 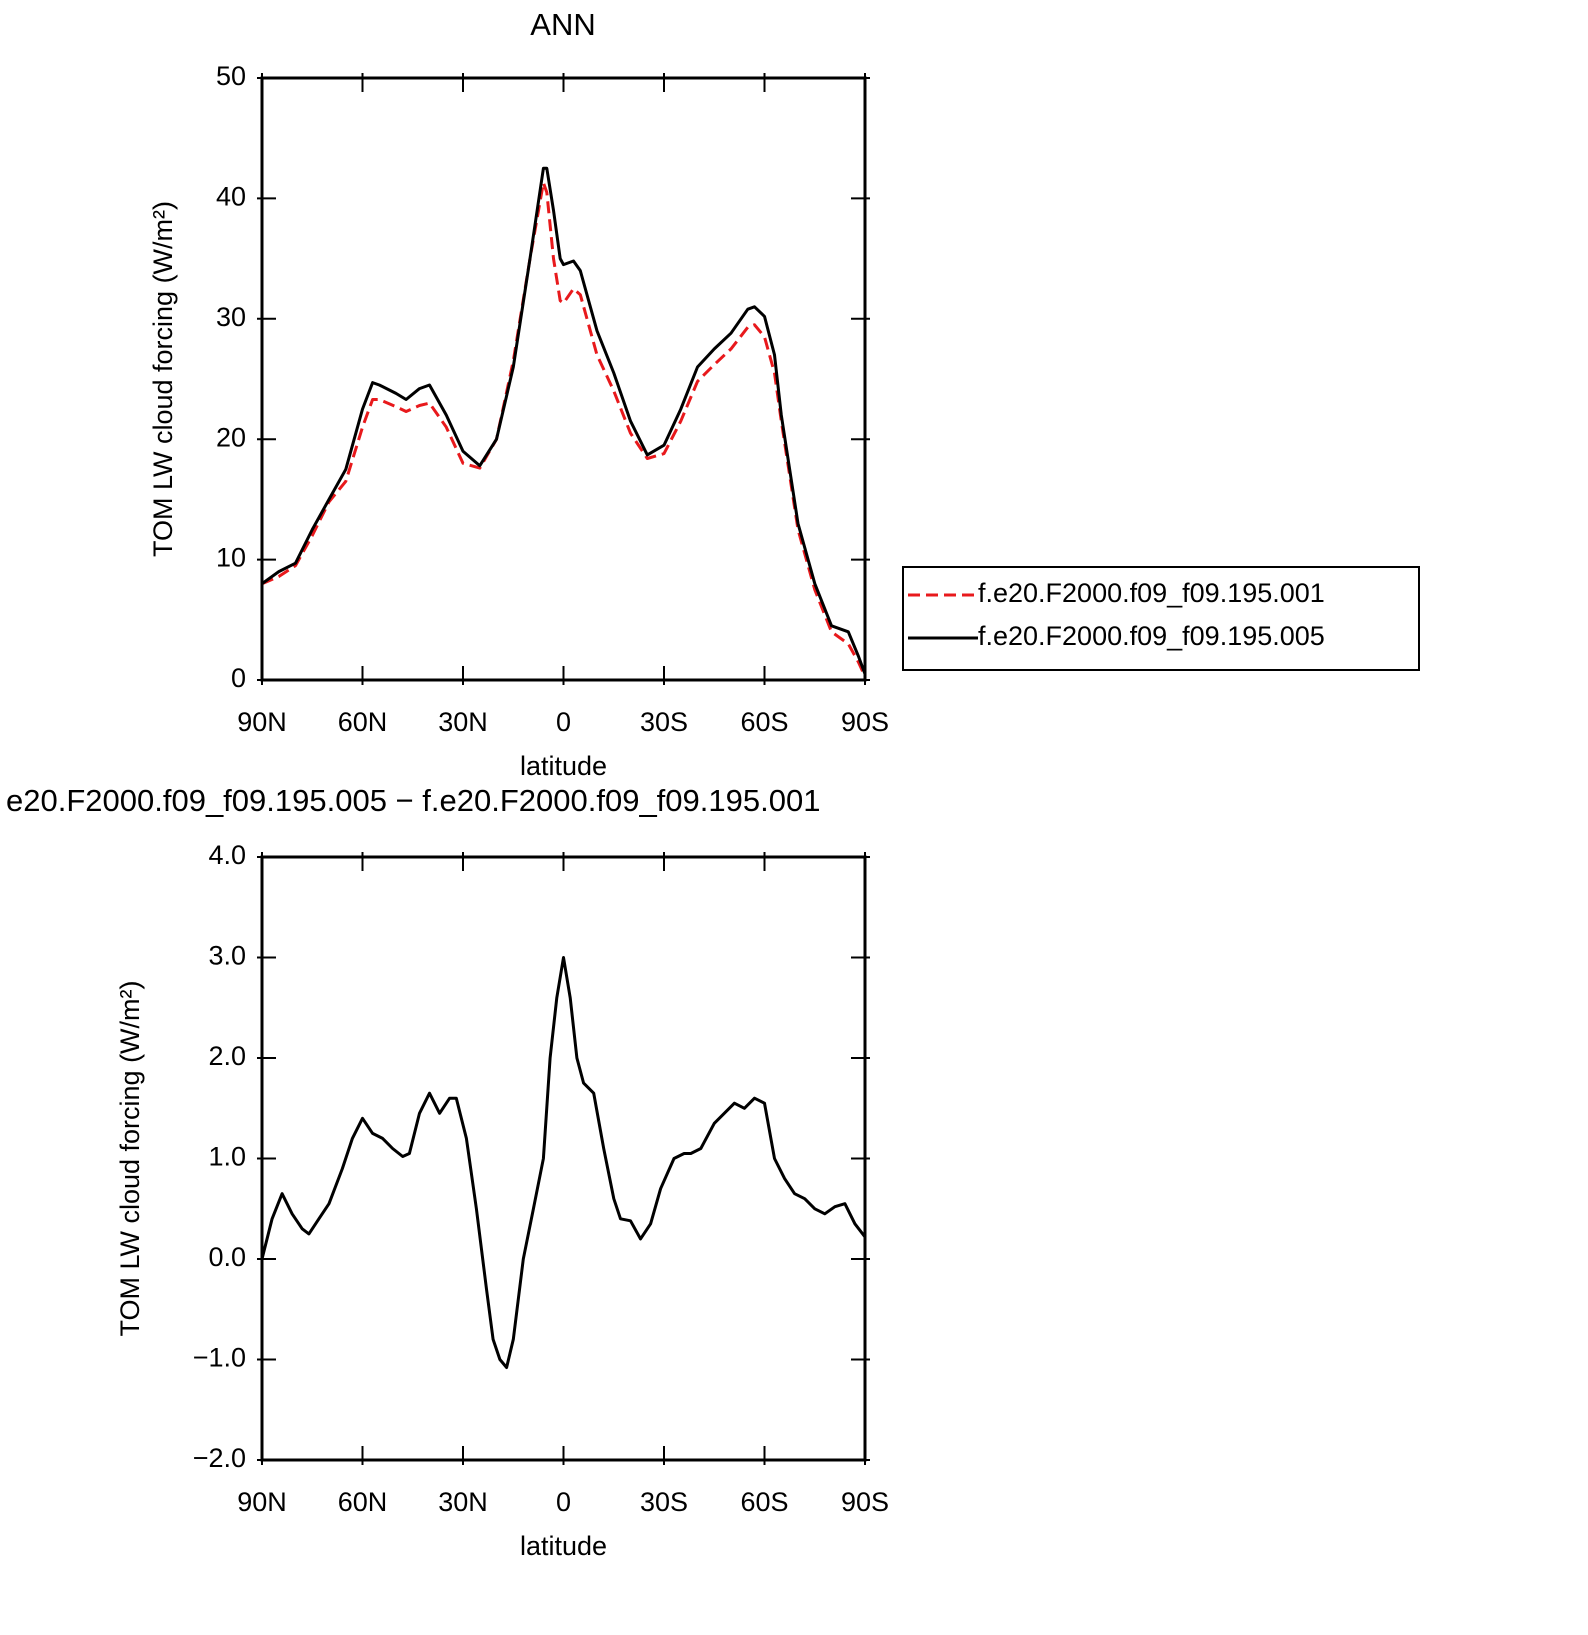 What do you see at coordinates (231, 197) in the screenshot?
I see `y-tick-label: 40` at bounding box center [231, 197].